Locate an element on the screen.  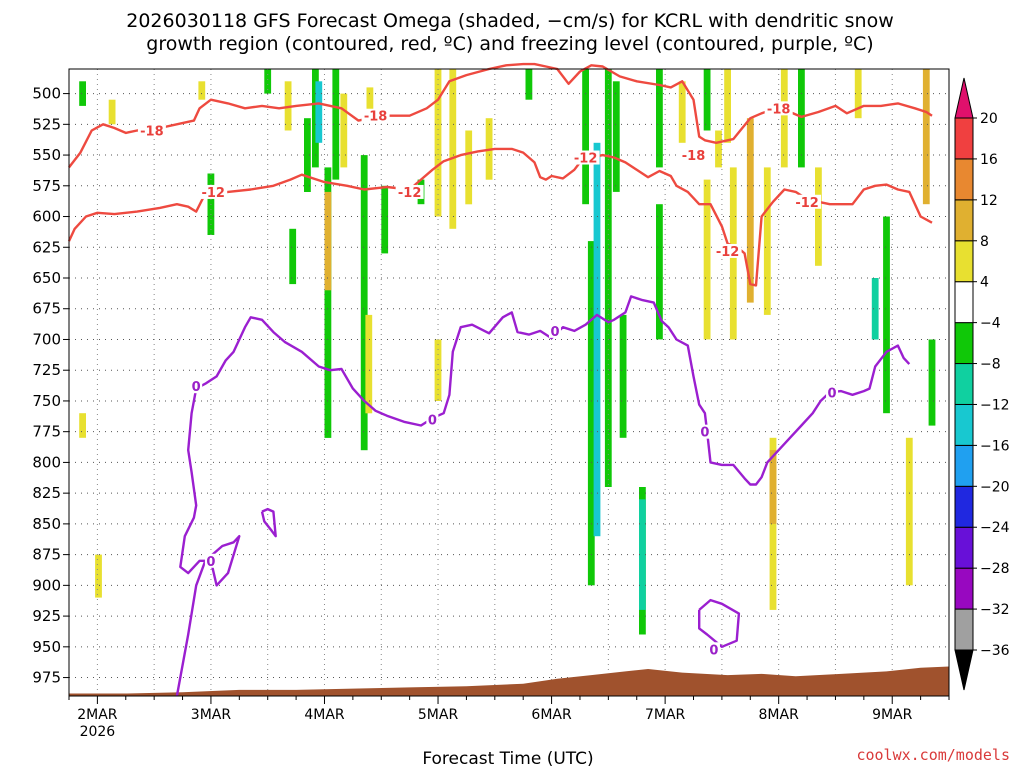
y-tick-label: 650 is located at coordinates (46, 278).